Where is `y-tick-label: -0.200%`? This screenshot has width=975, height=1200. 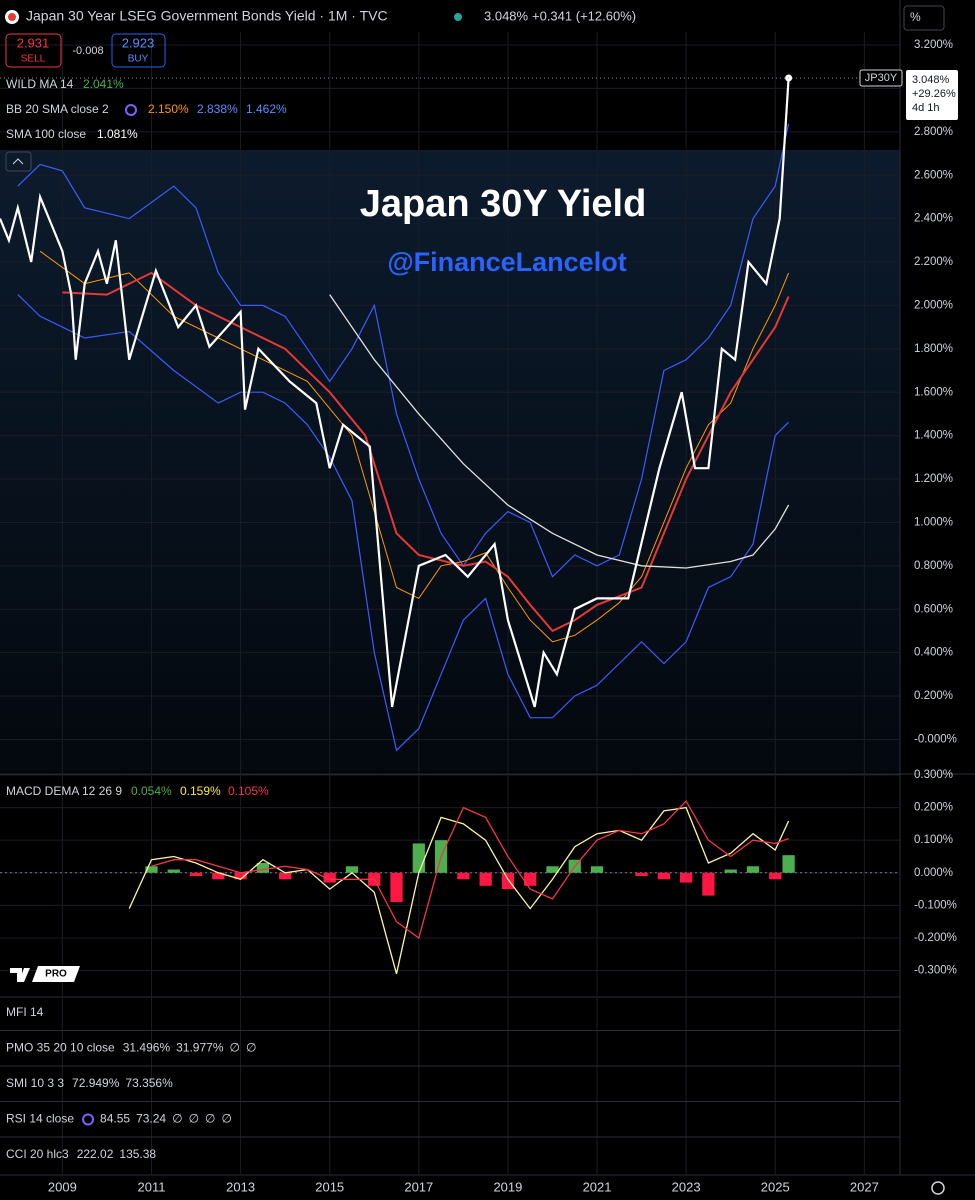 y-tick-label: -0.200% is located at coordinates (935, 938).